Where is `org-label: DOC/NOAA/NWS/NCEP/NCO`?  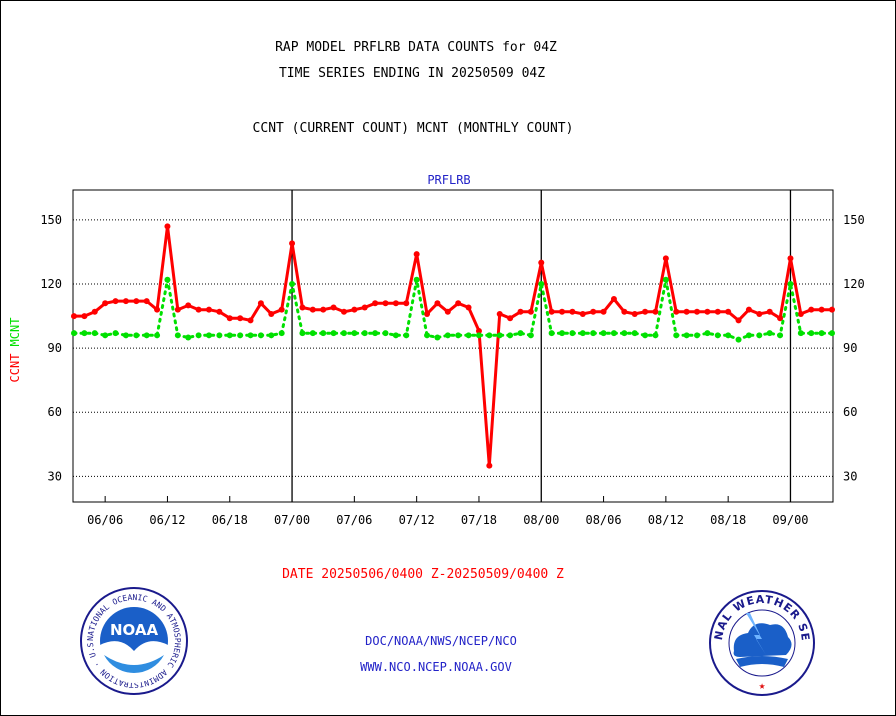
org-label: DOC/NOAA/NWS/NCEP/NCO is located at coordinates (441, 641).